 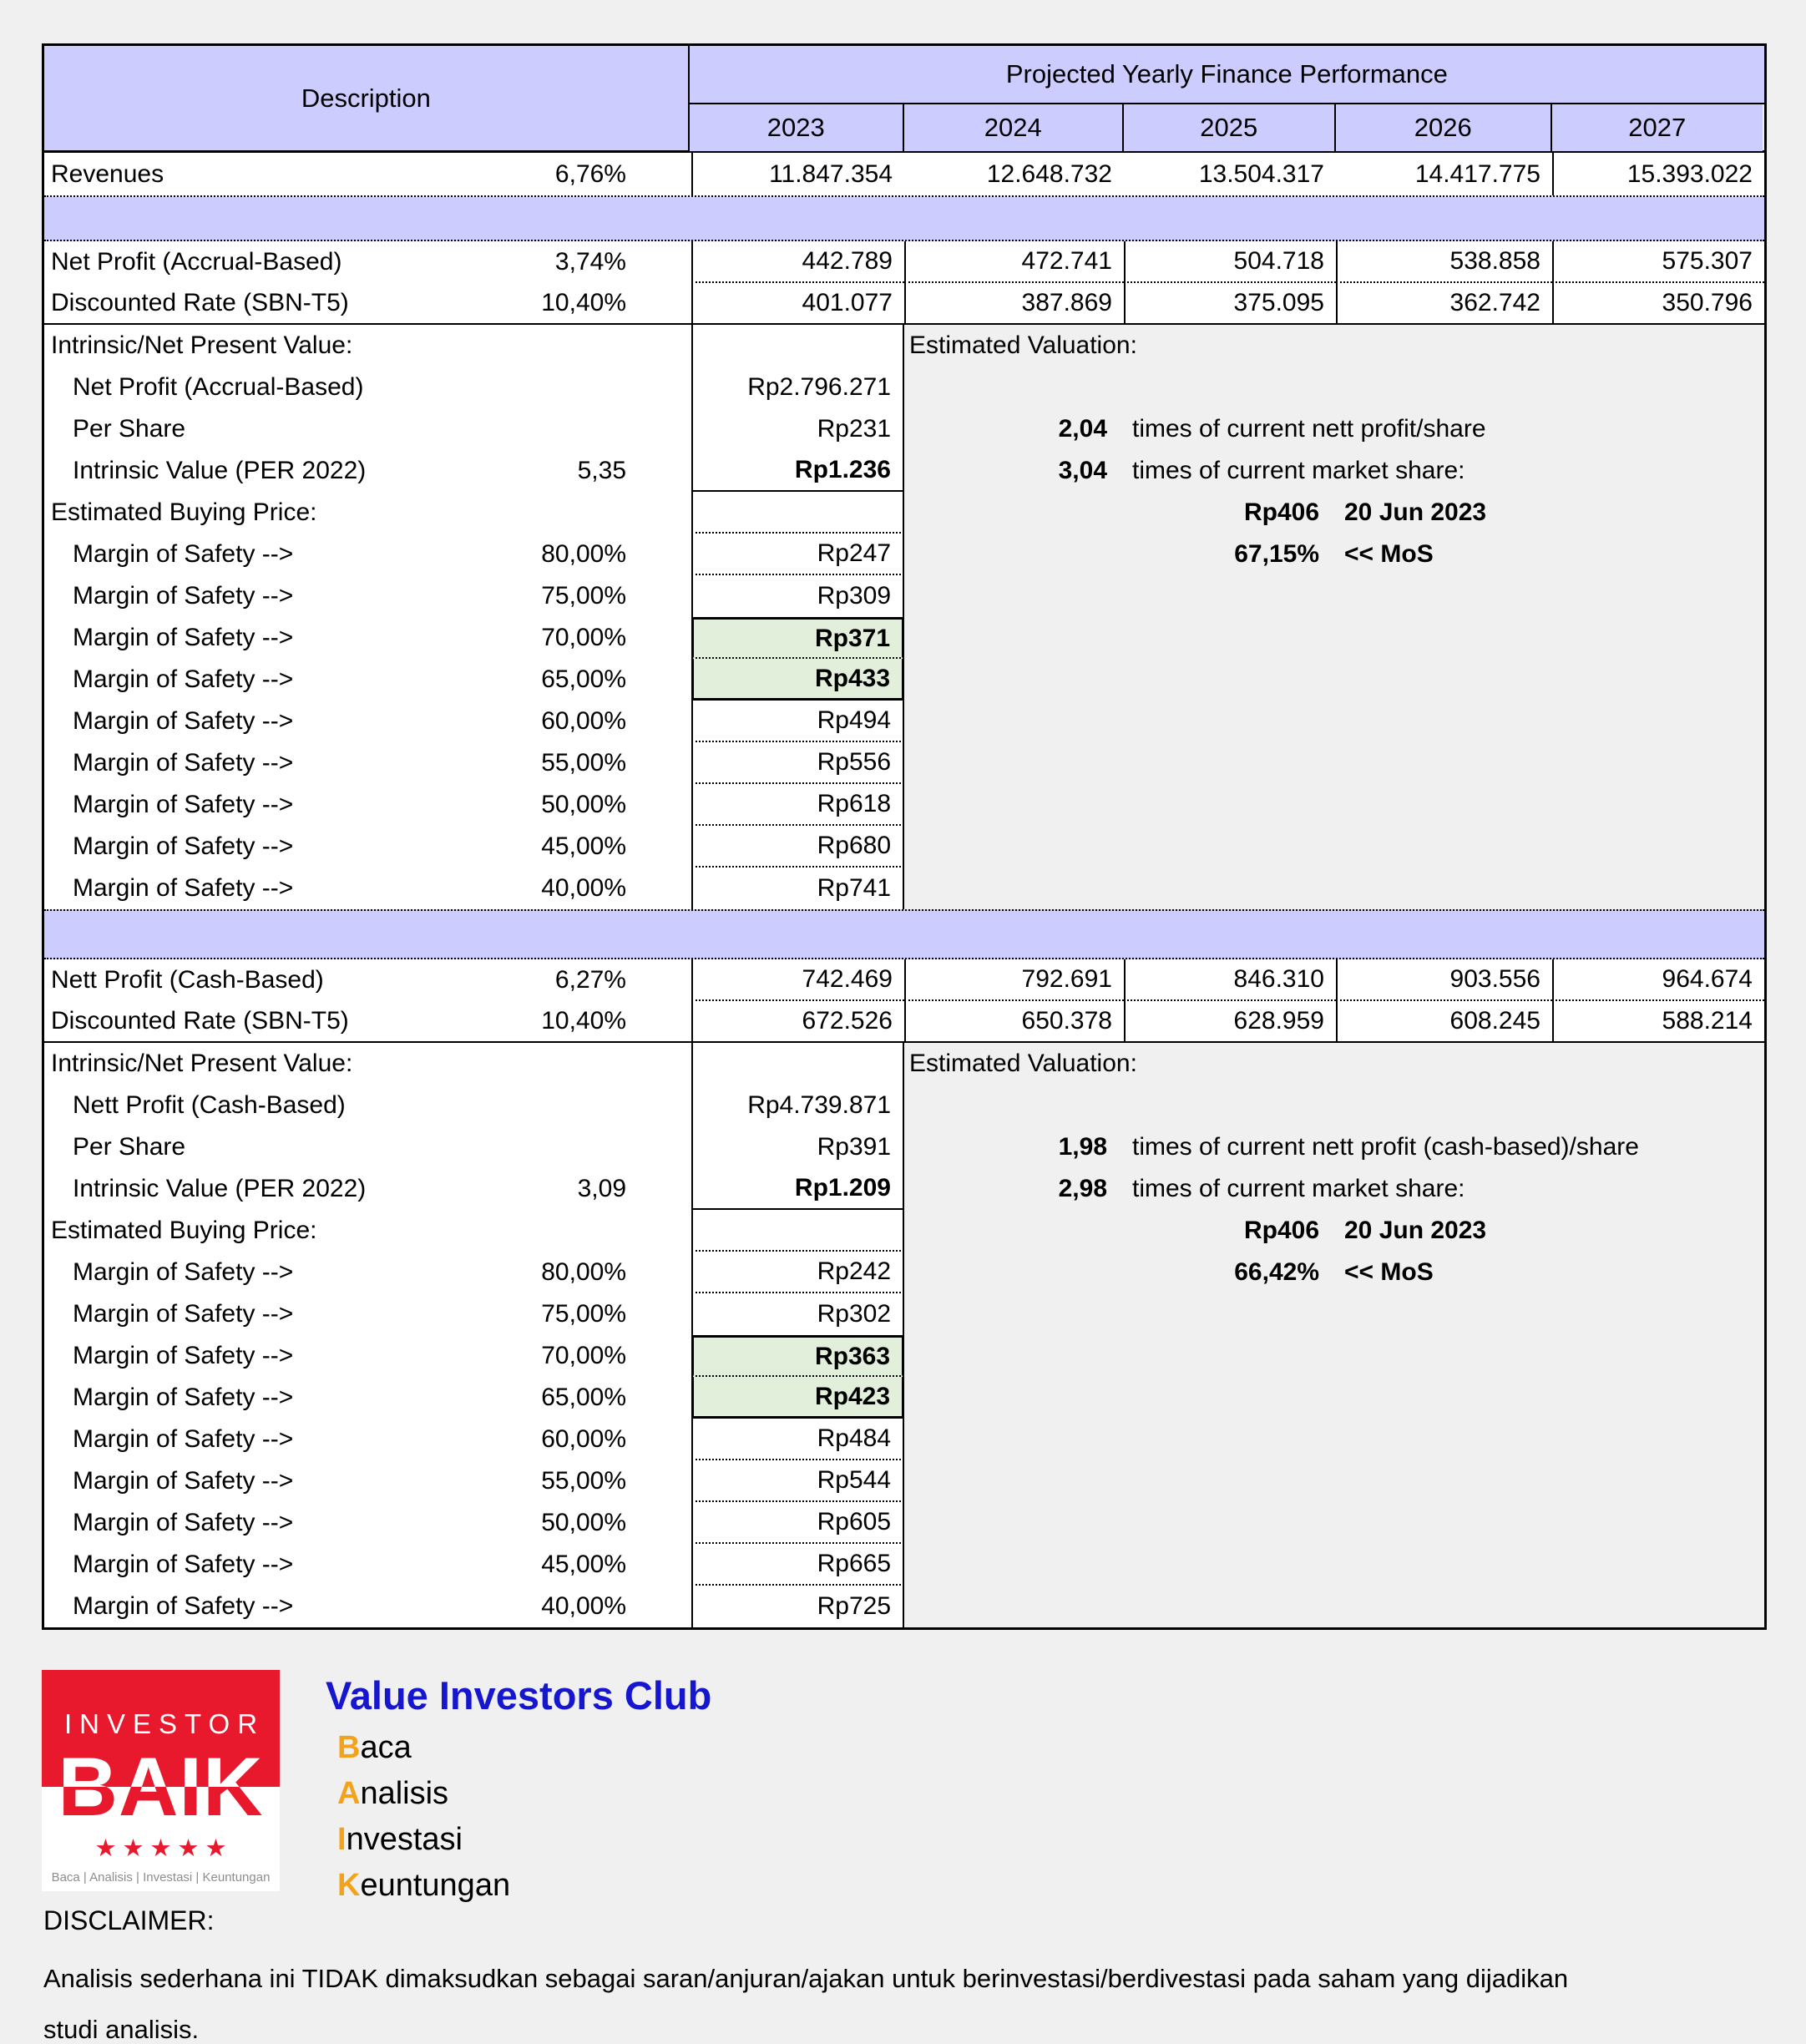 I want to click on mos-row: Margin of Safety --> 45,00% Rp665, so click(x=904, y=1565).